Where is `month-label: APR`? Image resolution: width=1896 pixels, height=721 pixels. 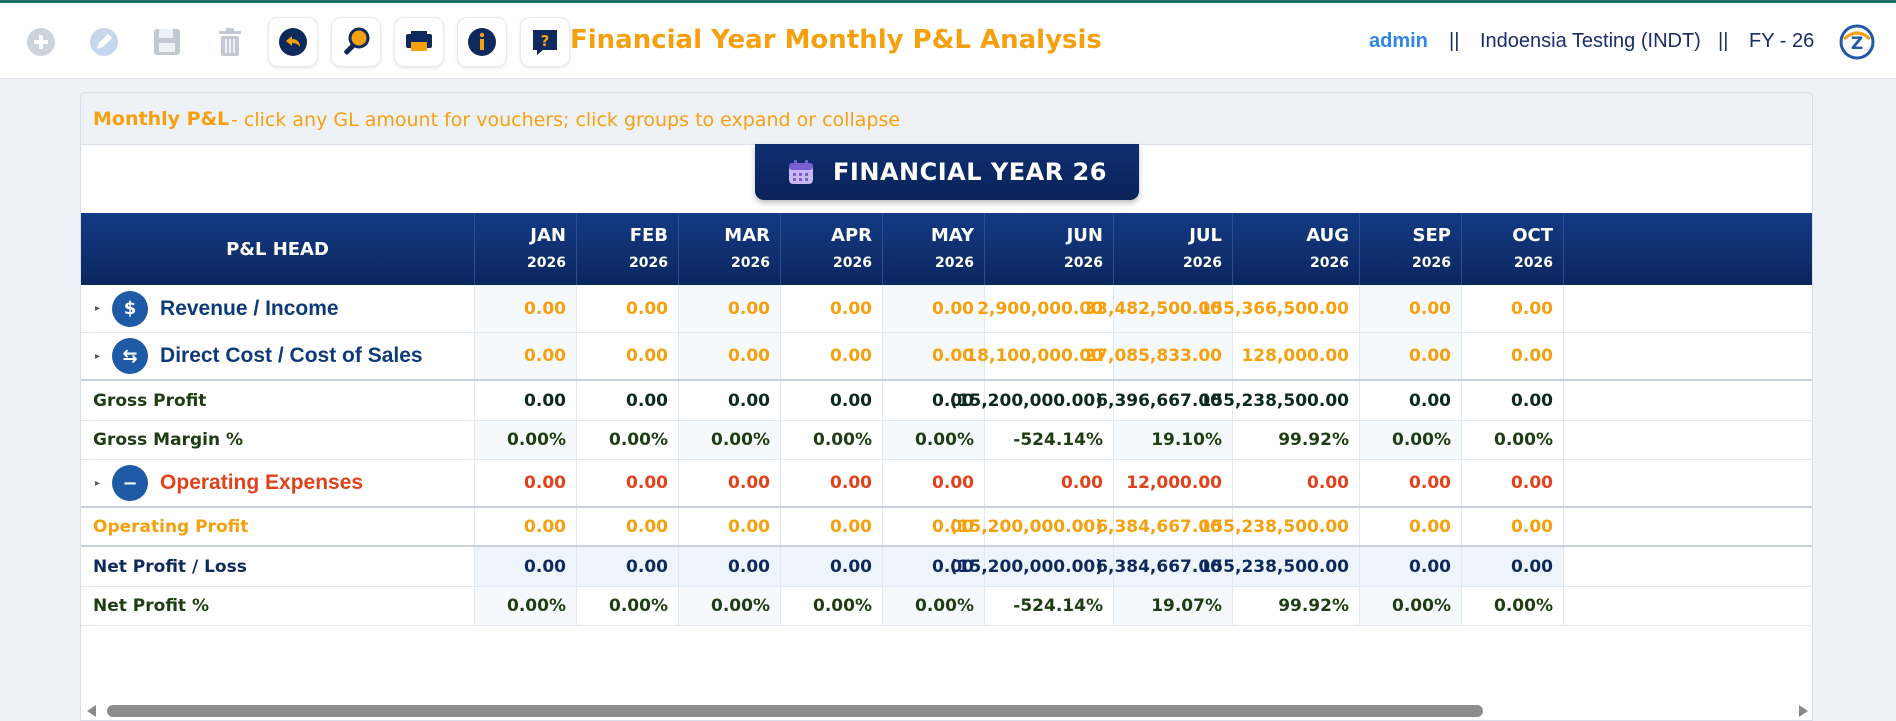 month-label: APR is located at coordinates (851, 235).